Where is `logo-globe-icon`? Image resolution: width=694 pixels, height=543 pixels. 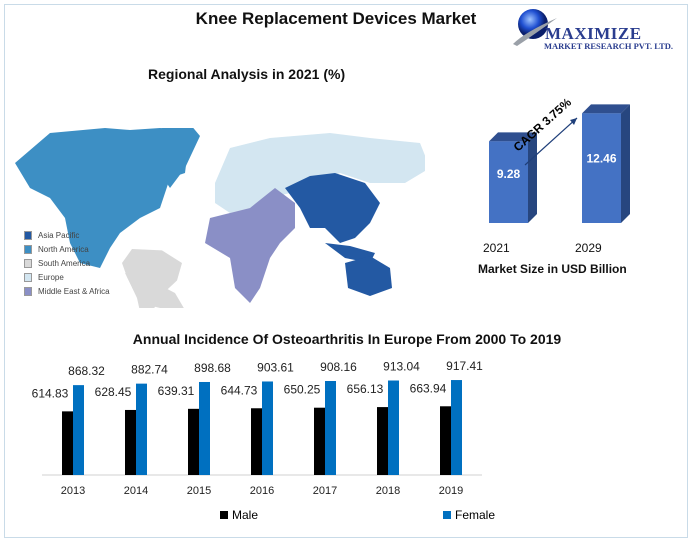 logo-globe-icon is located at coordinates (535, 27).